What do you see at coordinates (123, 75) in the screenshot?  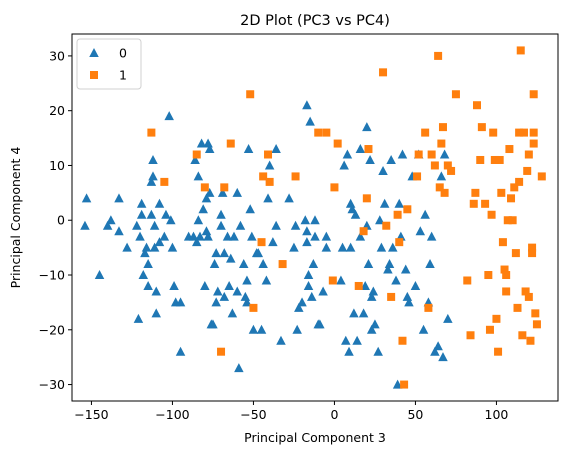 I see `legend-label-1: 1` at bounding box center [123, 75].